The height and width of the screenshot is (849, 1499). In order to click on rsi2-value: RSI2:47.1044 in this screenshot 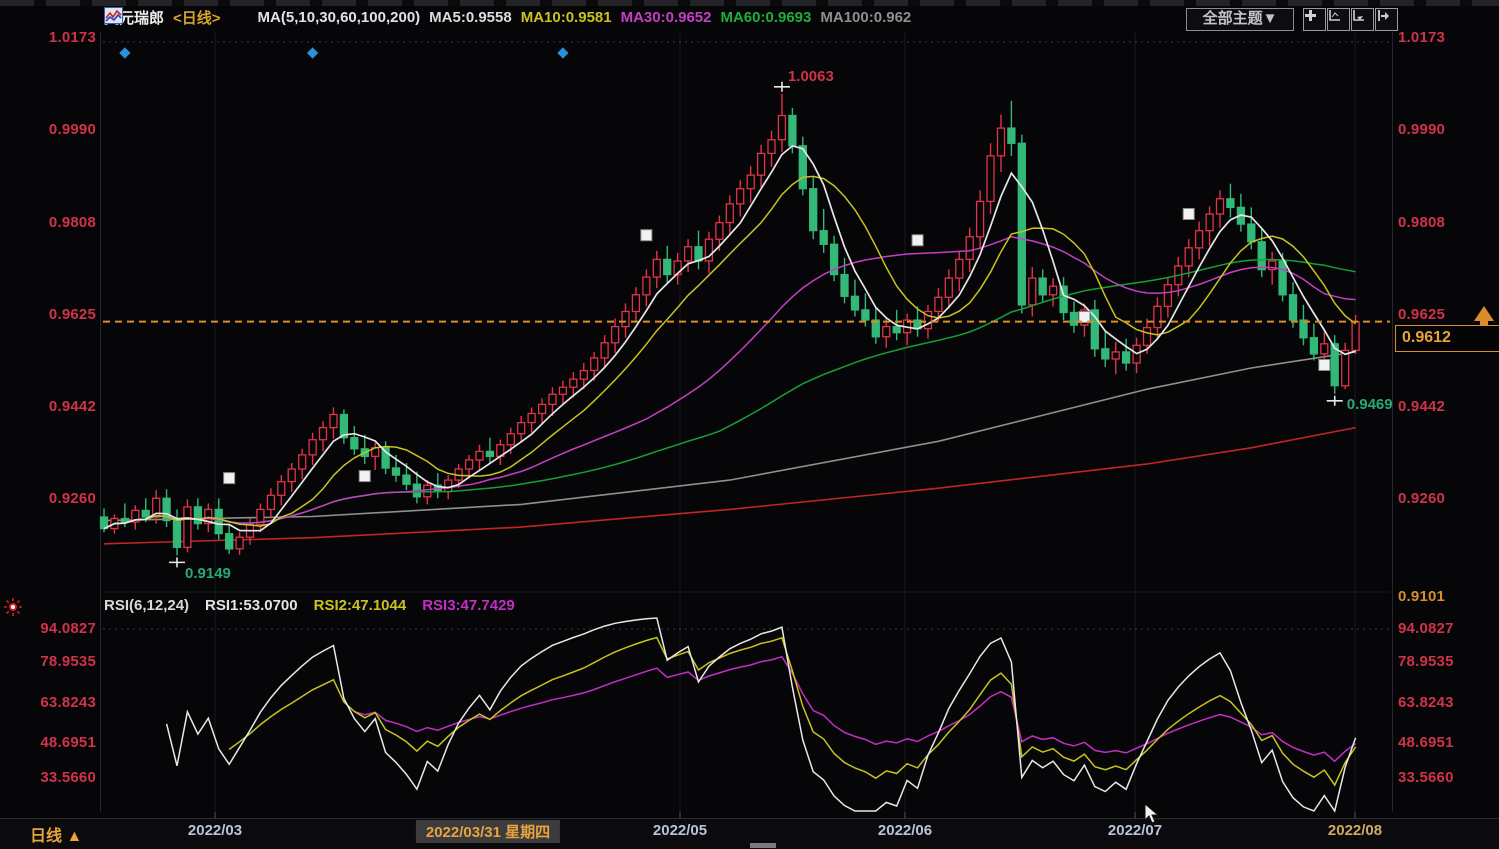, I will do `click(360, 605)`.